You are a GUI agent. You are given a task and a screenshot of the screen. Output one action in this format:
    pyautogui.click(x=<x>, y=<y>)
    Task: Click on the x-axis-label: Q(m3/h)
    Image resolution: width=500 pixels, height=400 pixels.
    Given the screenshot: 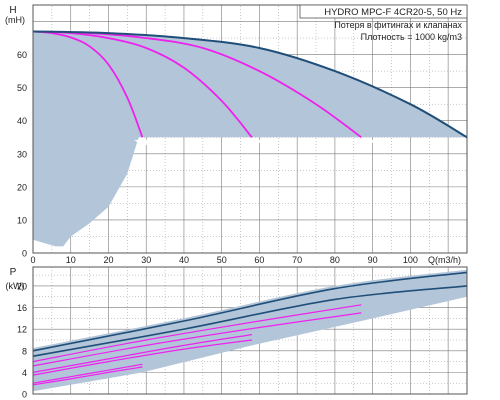 What is the action you would take?
    pyautogui.click(x=444, y=260)
    